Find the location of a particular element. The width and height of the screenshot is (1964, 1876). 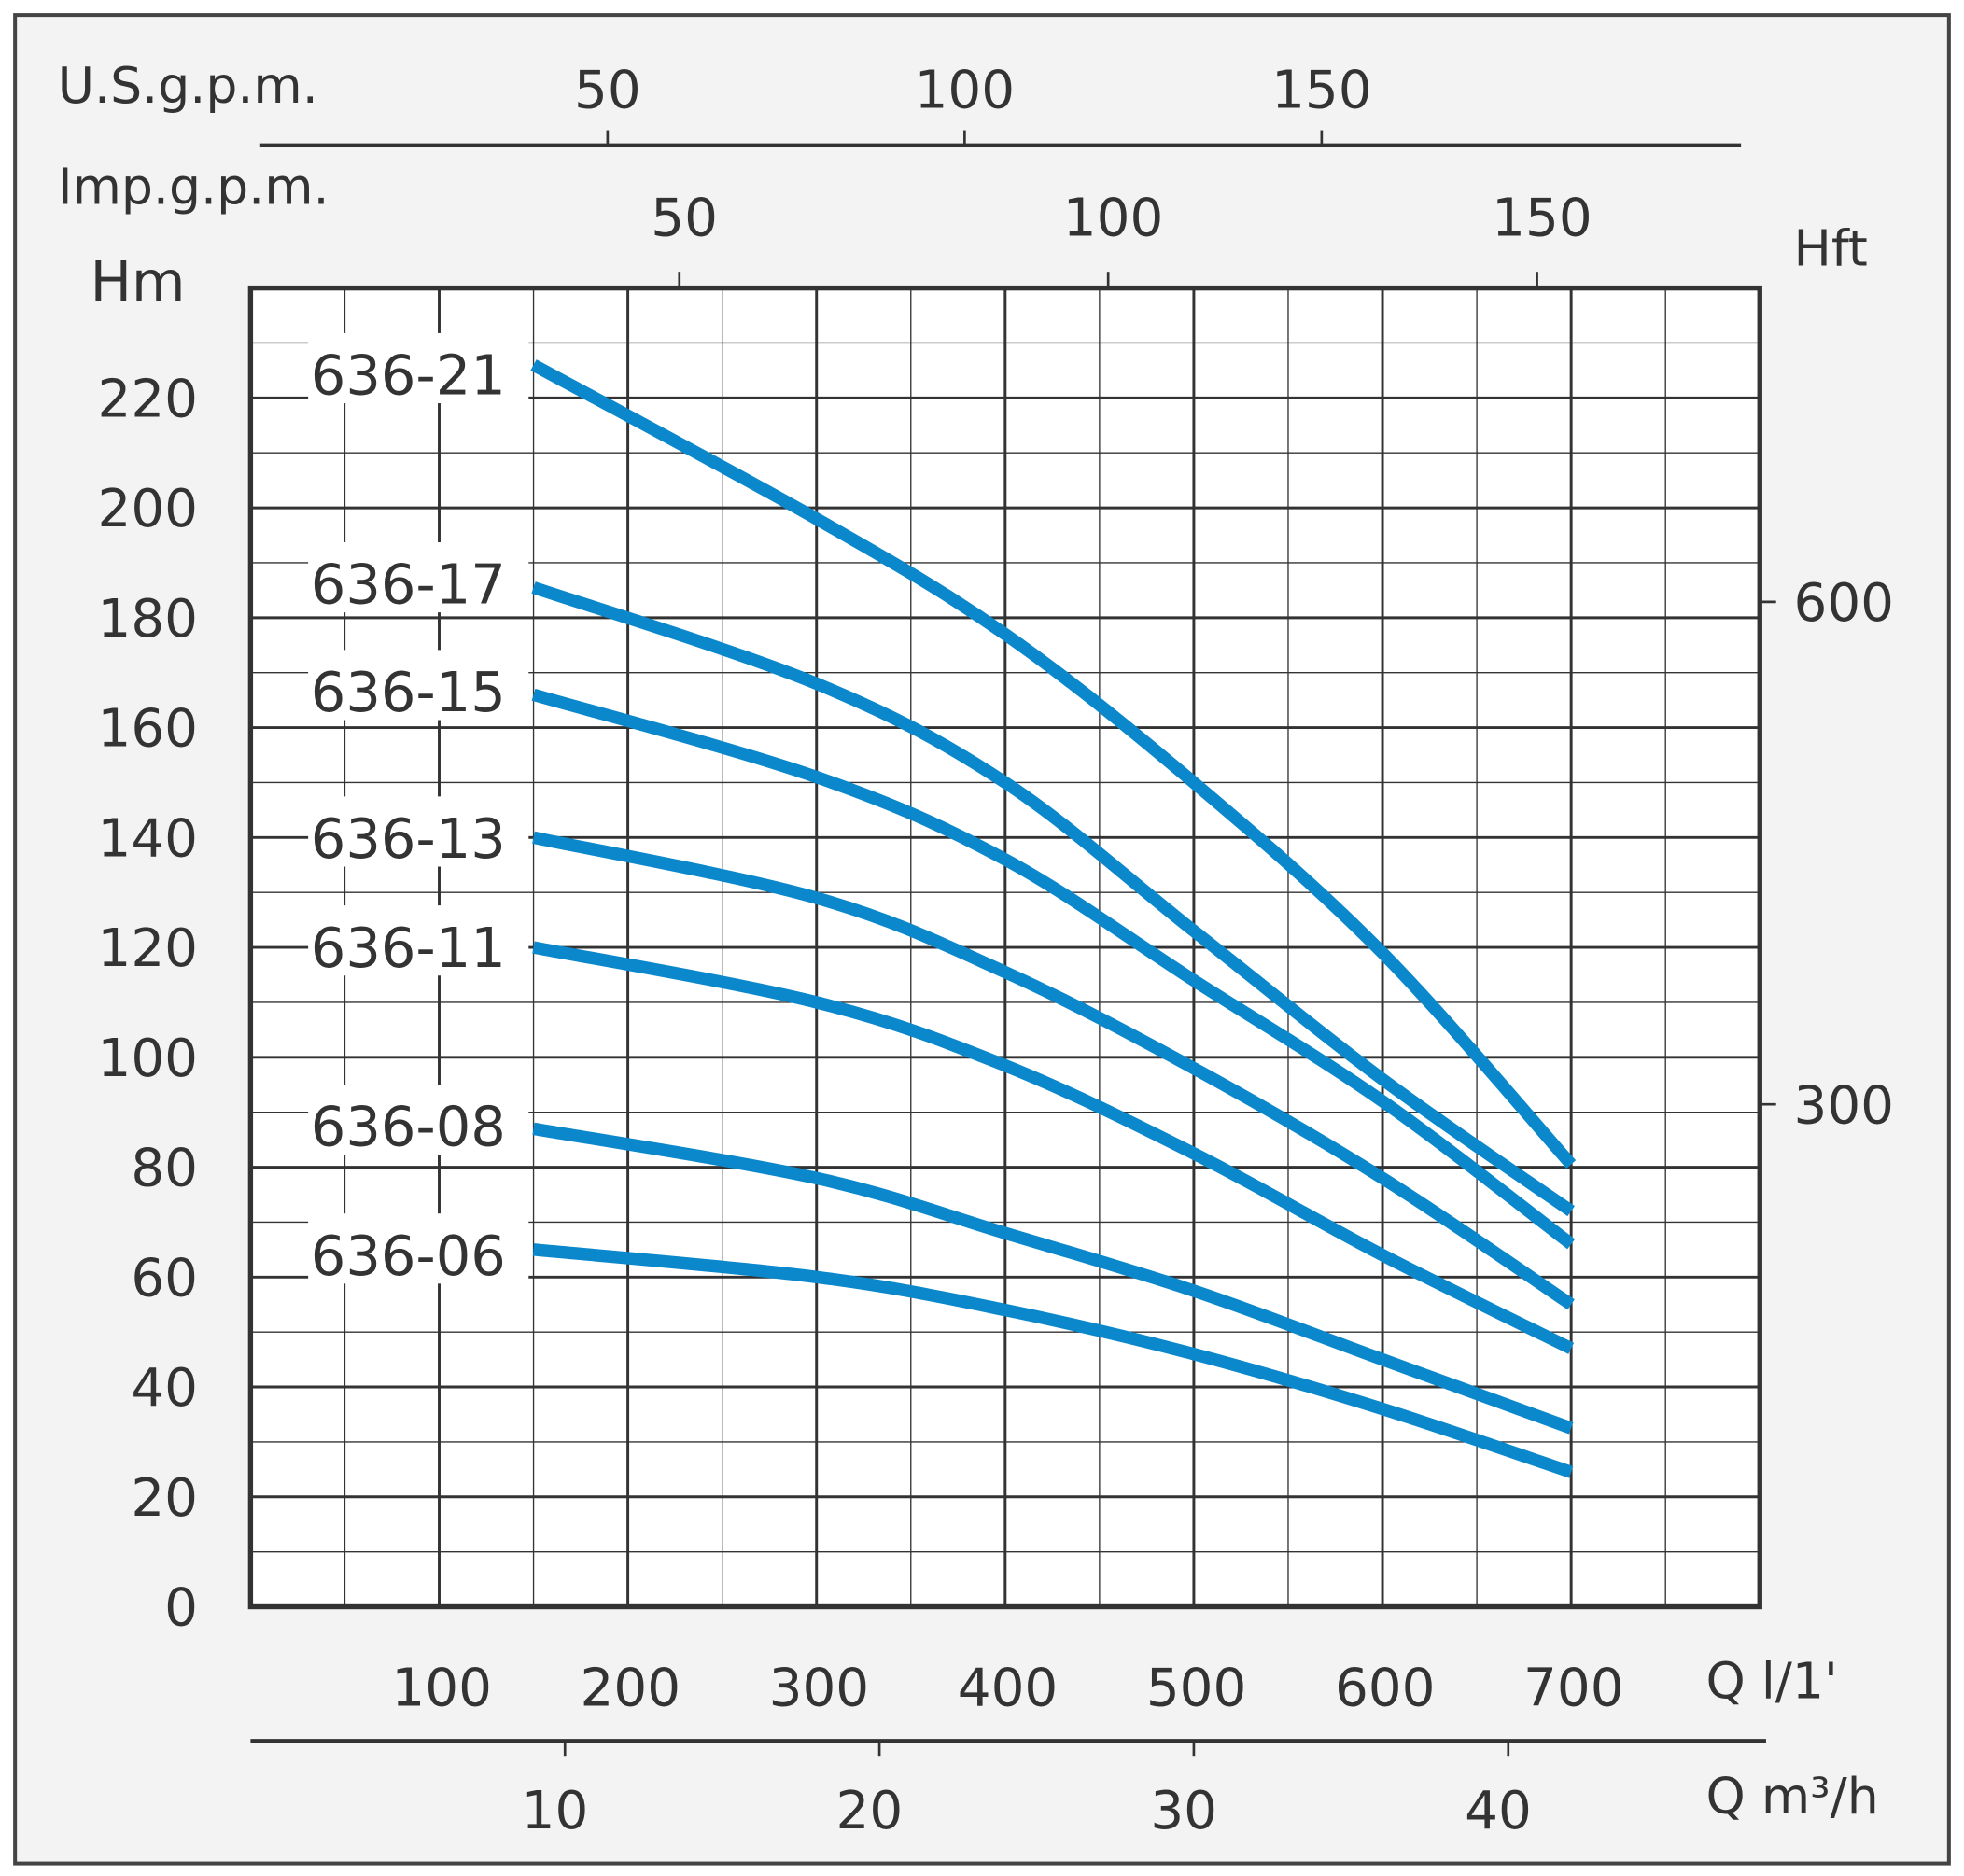

m3h-tick-label: 40 is located at coordinates (1498, 1811).